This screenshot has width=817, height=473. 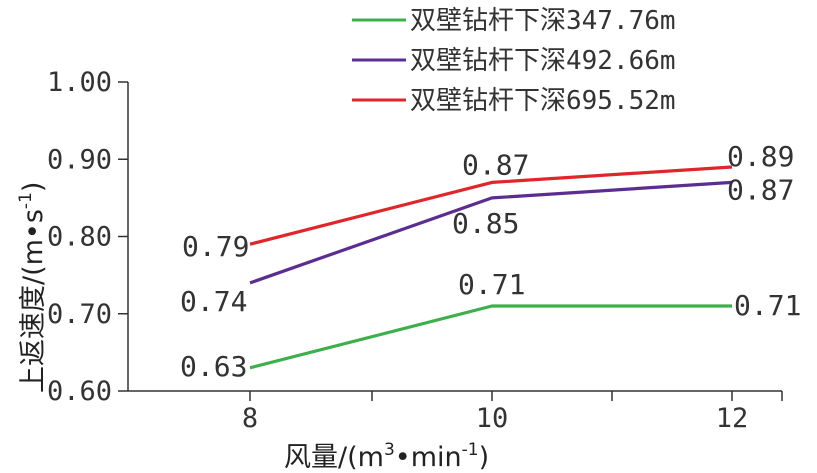 What do you see at coordinates (543, 101) in the screenshot?
I see `legend-label-series-3: 双壁钻杆下深695.52m` at bounding box center [543, 101].